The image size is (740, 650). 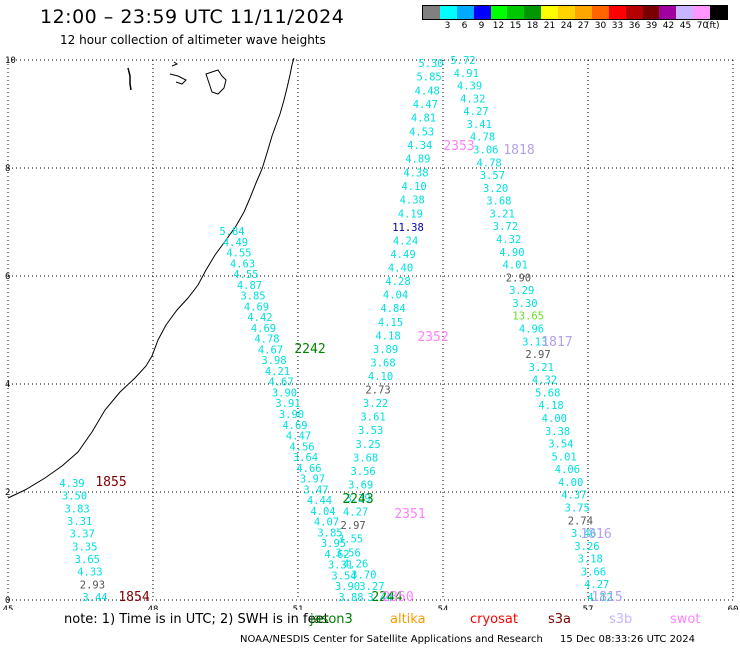 What do you see at coordinates (386, 597) in the screenshot?
I see `pass-time-label: 2244` at bounding box center [386, 597].